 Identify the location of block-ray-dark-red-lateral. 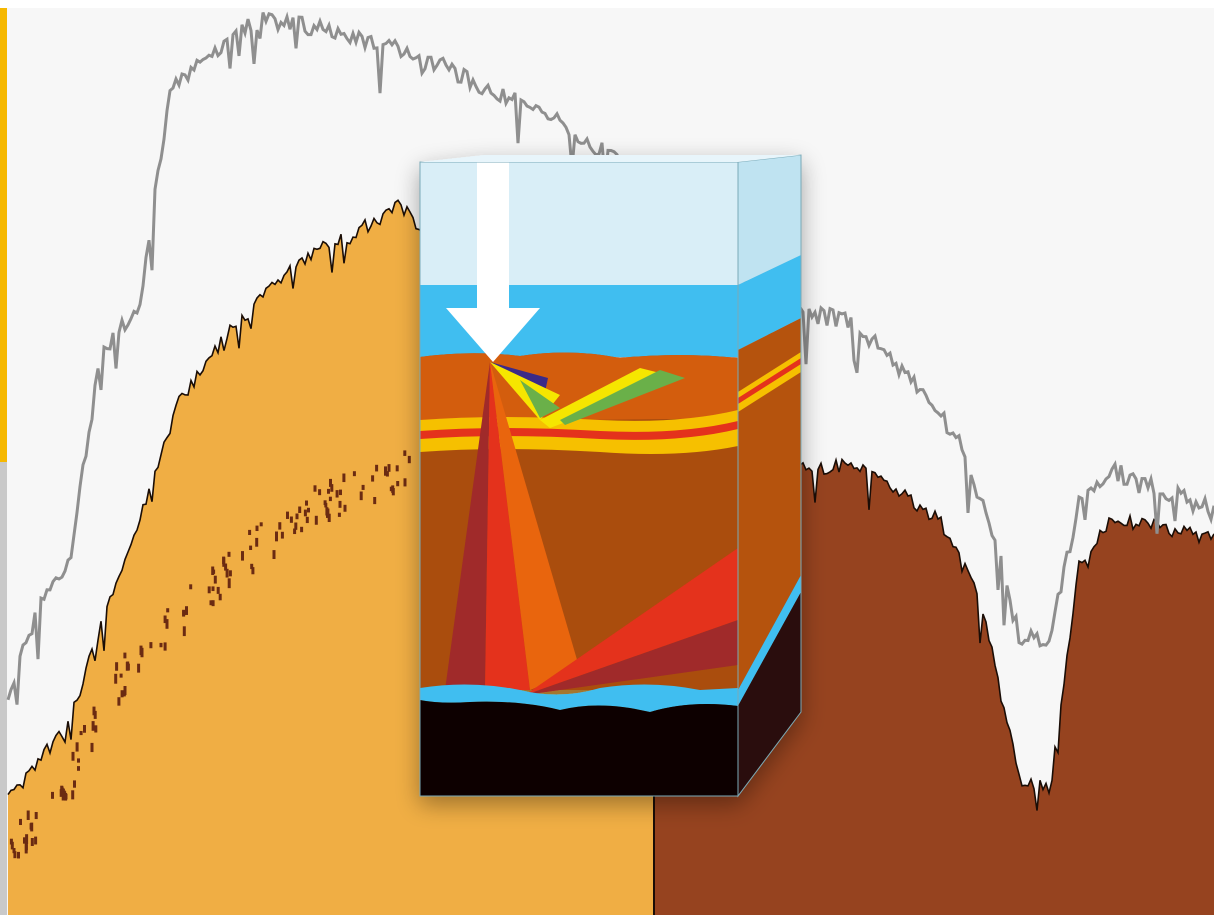
(631, 657).